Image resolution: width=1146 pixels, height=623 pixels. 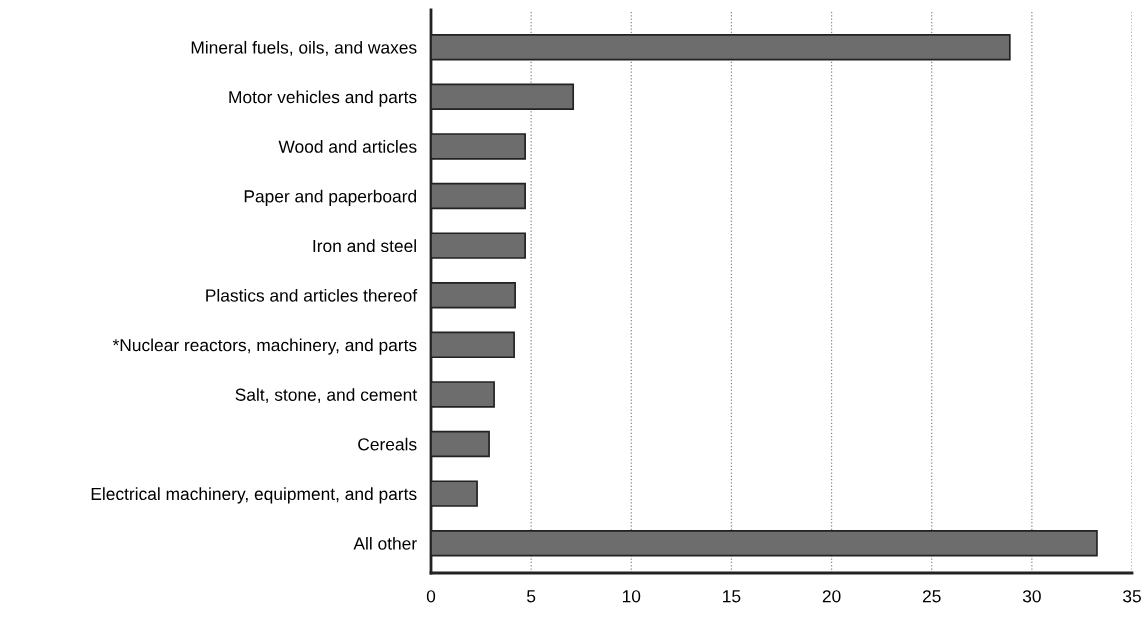 I want to click on y-tick-label: Motor vehicles and parts, so click(x=323, y=98).